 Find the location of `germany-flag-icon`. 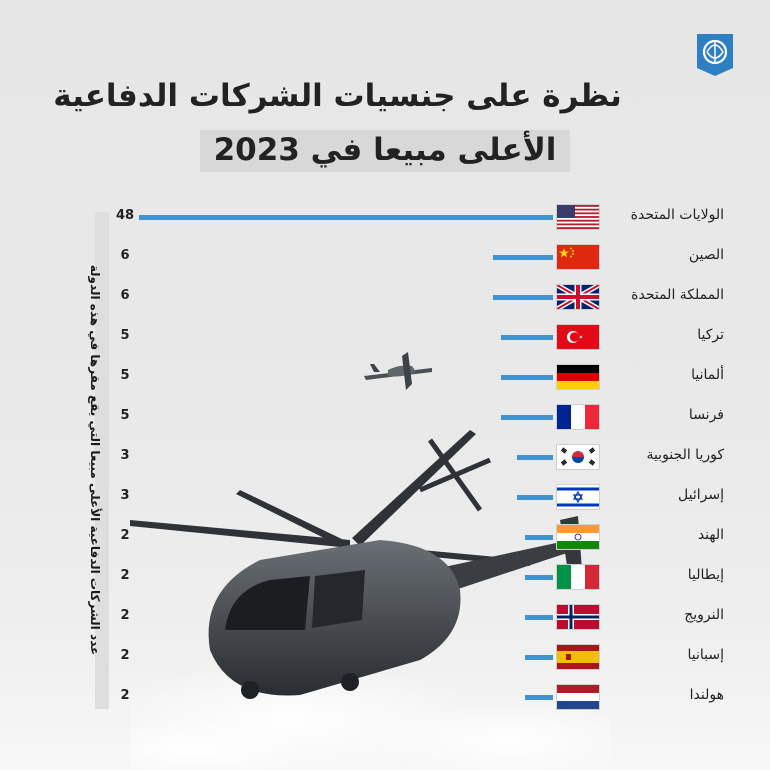

germany-flag-icon is located at coordinates (578, 377).